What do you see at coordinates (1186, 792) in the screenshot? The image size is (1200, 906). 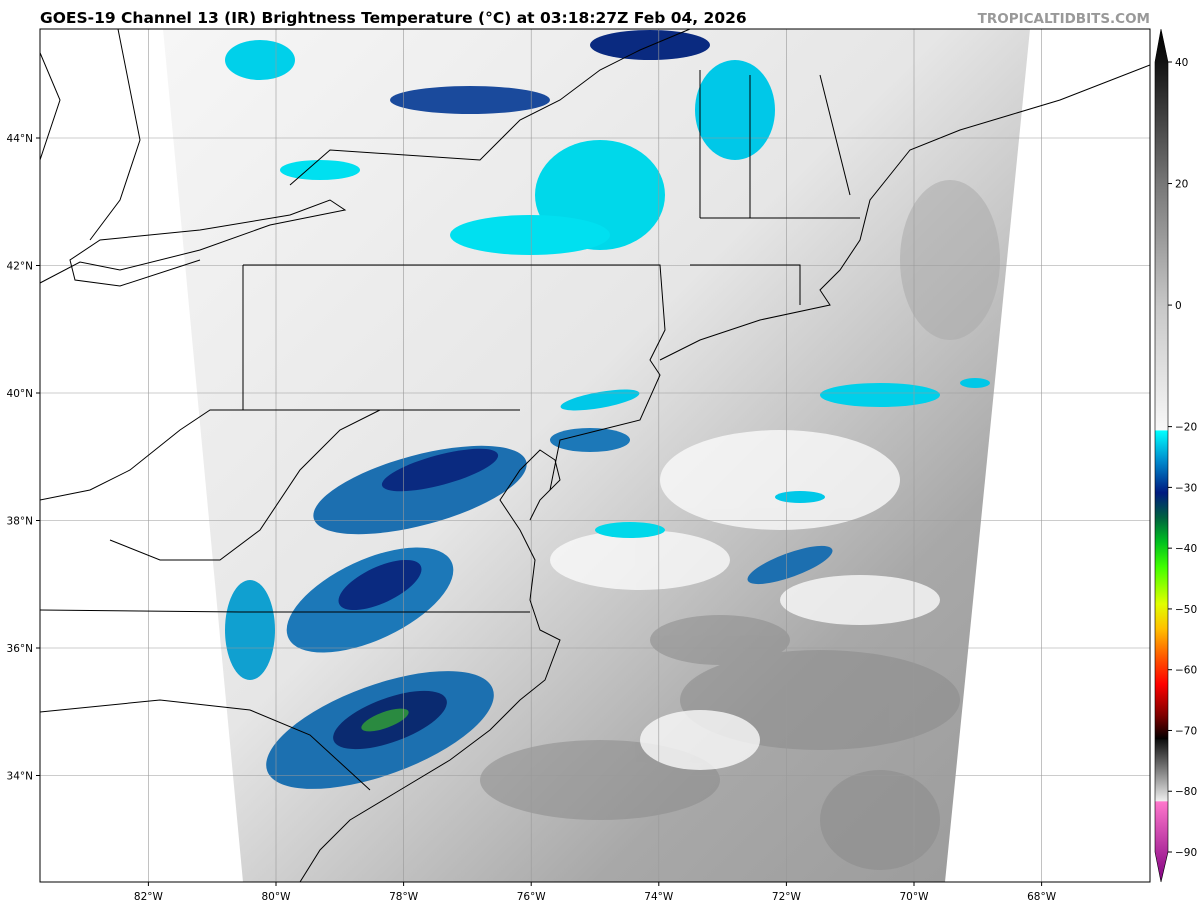 I see `colorbar-label: −80` at bounding box center [1186, 792].